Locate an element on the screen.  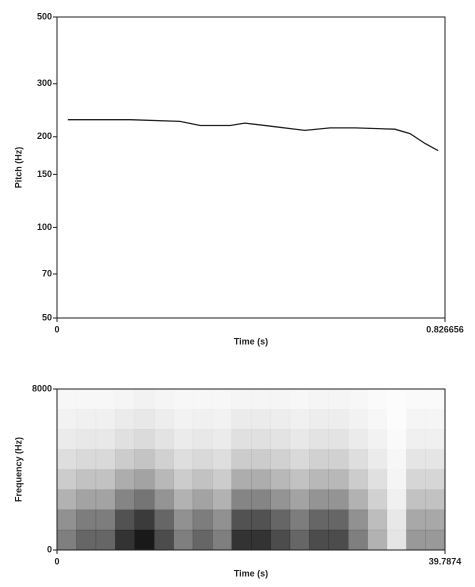
y-tick-label: 100 is located at coordinates (44, 227).